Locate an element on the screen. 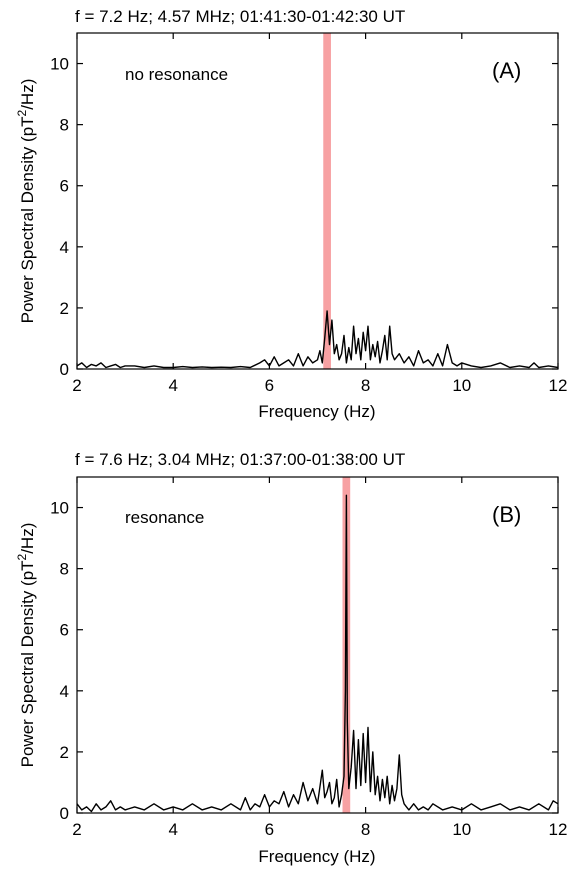 This screenshot has width=578, height=875. panel-a-y-axis-label: Power Spectral Density (pT2/Hz) is located at coordinates (26, 201).